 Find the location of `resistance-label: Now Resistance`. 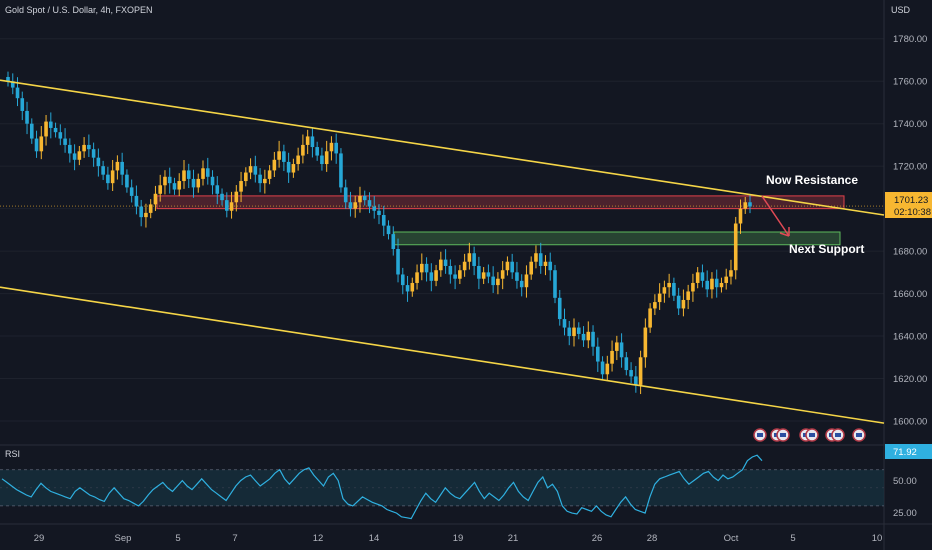

resistance-label: Now Resistance is located at coordinates (812, 180).